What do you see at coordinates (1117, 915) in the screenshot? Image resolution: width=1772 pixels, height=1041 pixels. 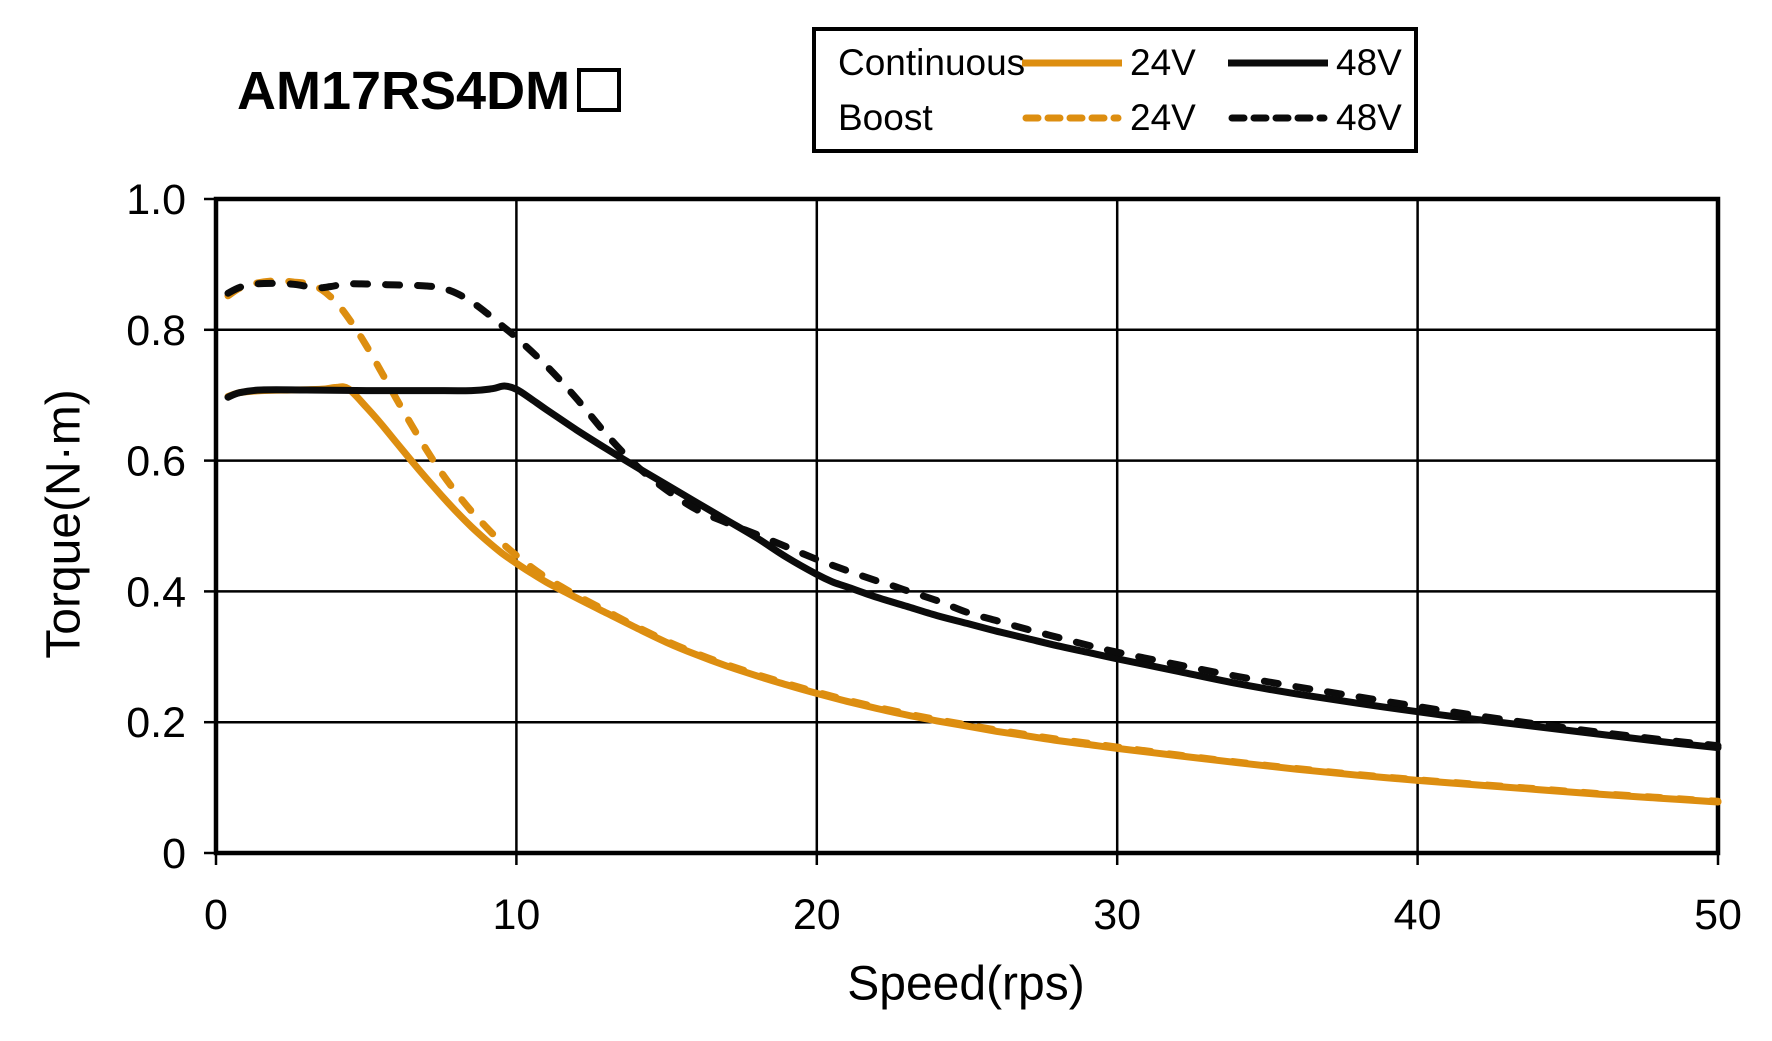 I see `x-tick-label-30: 30` at bounding box center [1117, 915].